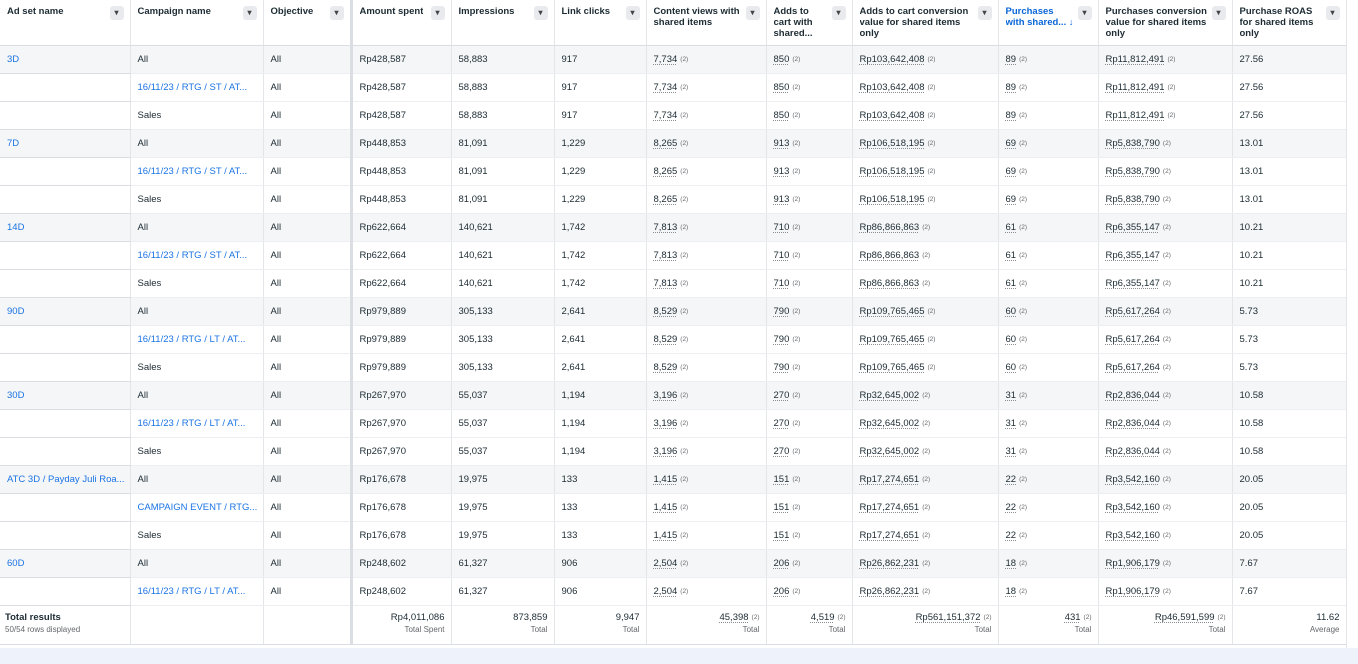  I want to click on atcval-value: Rp103,642,408, so click(892, 59).